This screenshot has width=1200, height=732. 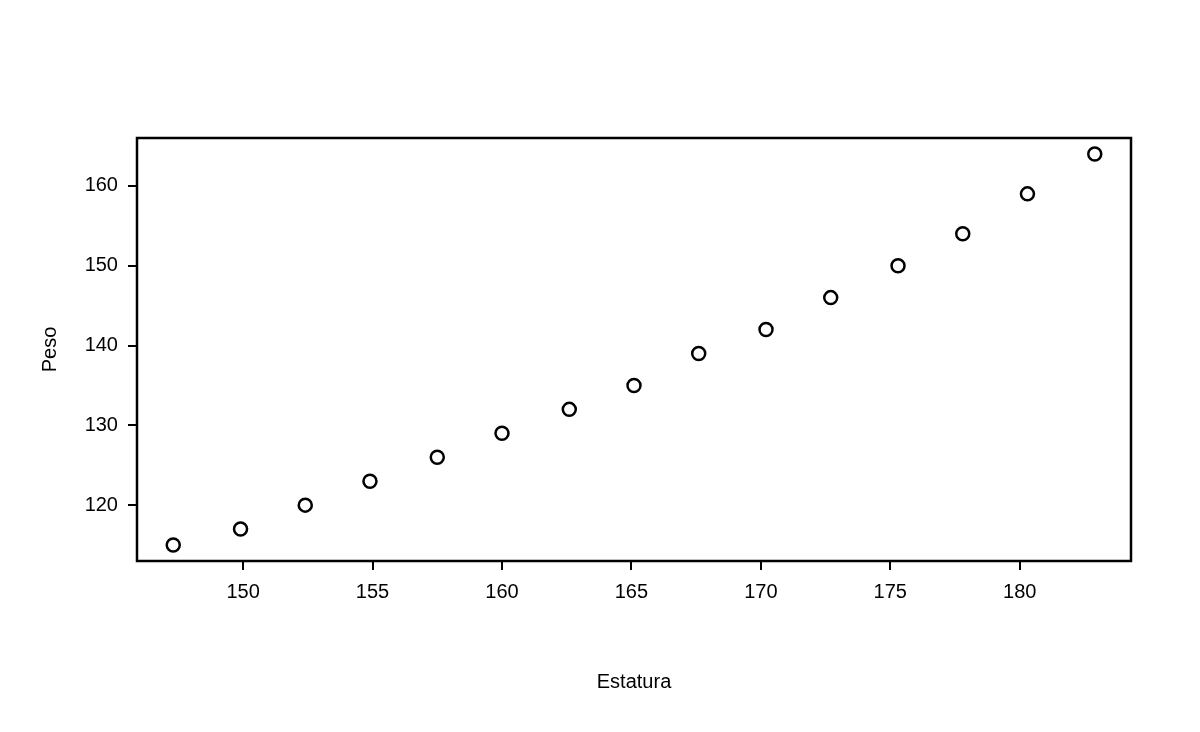 What do you see at coordinates (1020, 590) in the screenshot?
I see `x-tick-label: 180` at bounding box center [1020, 590].